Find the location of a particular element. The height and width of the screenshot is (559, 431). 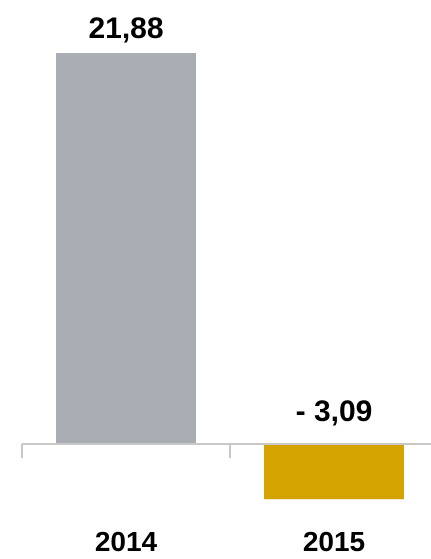

x-tick-label-2015: 2015 is located at coordinates (334, 541).